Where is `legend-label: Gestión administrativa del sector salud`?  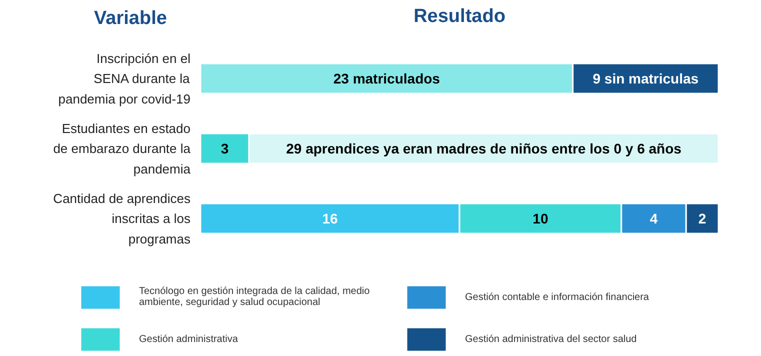 legend-label: Gestión administrativa del sector salud is located at coordinates (551, 339).